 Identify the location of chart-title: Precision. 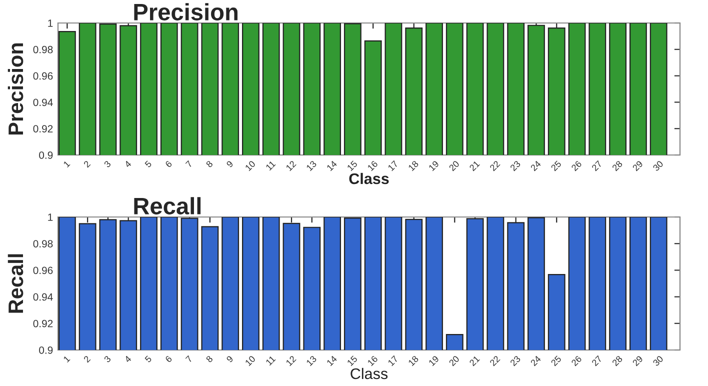
(186, 11).